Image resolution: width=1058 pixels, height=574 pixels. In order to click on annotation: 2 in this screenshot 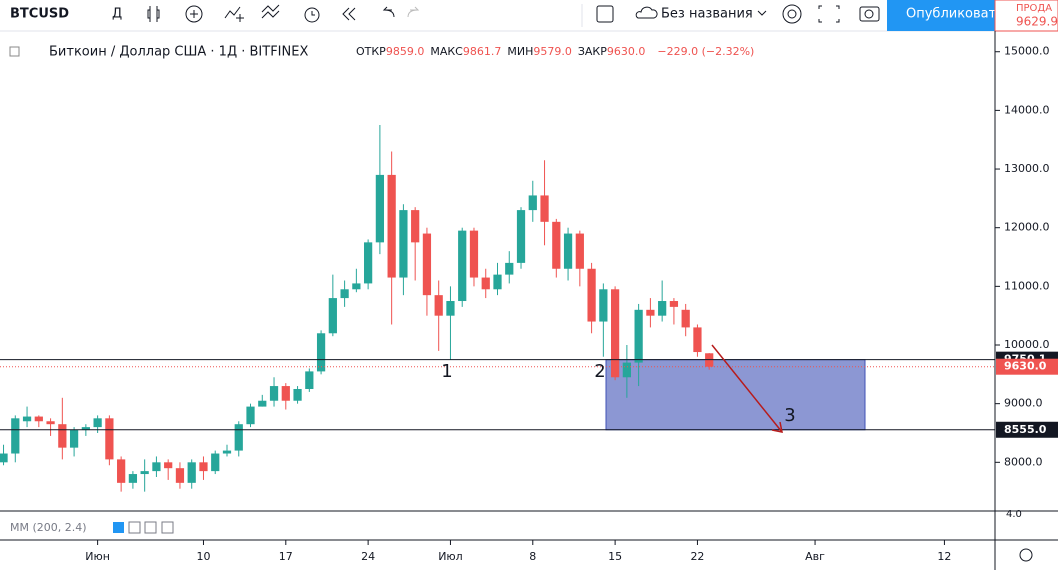, I will do `click(599, 371)`.